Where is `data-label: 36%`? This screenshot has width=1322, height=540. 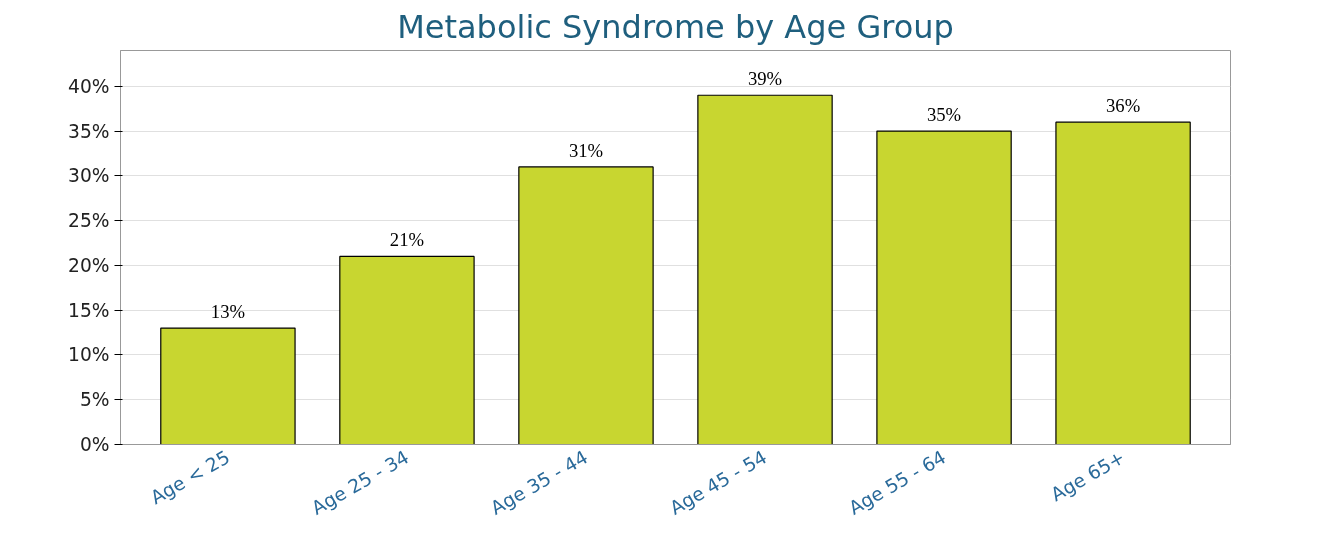
data-label: 36% is located at coordinates (1123, 106).